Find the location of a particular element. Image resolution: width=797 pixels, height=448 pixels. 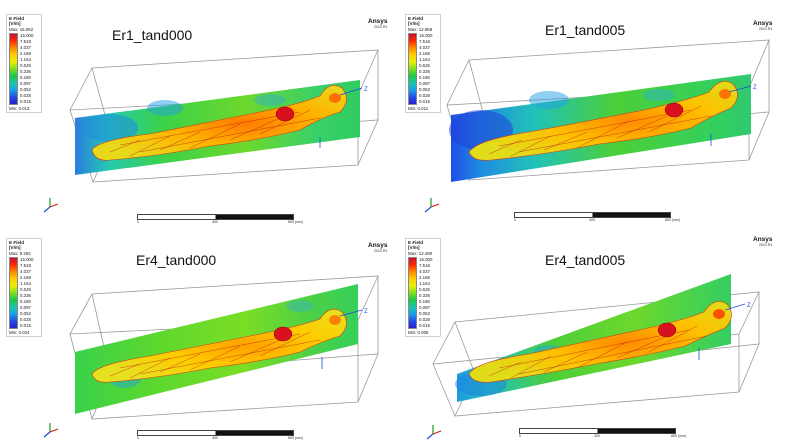

mesh-lines is located at coordinates (215, 355).